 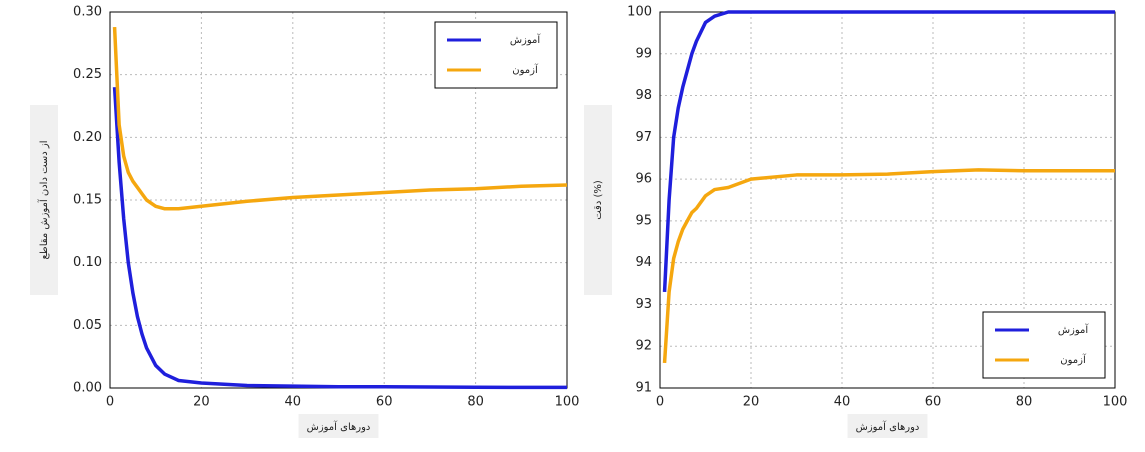 I want to click on y-tick-label: 0.25, so click(x=87, y=74).